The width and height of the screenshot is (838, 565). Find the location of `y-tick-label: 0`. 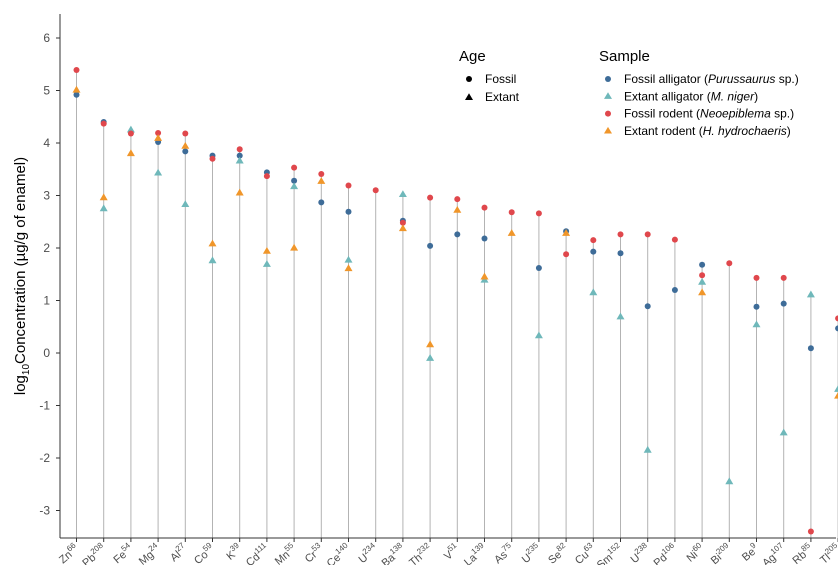

y-tick-label: 0 is located at coordinates (46, 353).